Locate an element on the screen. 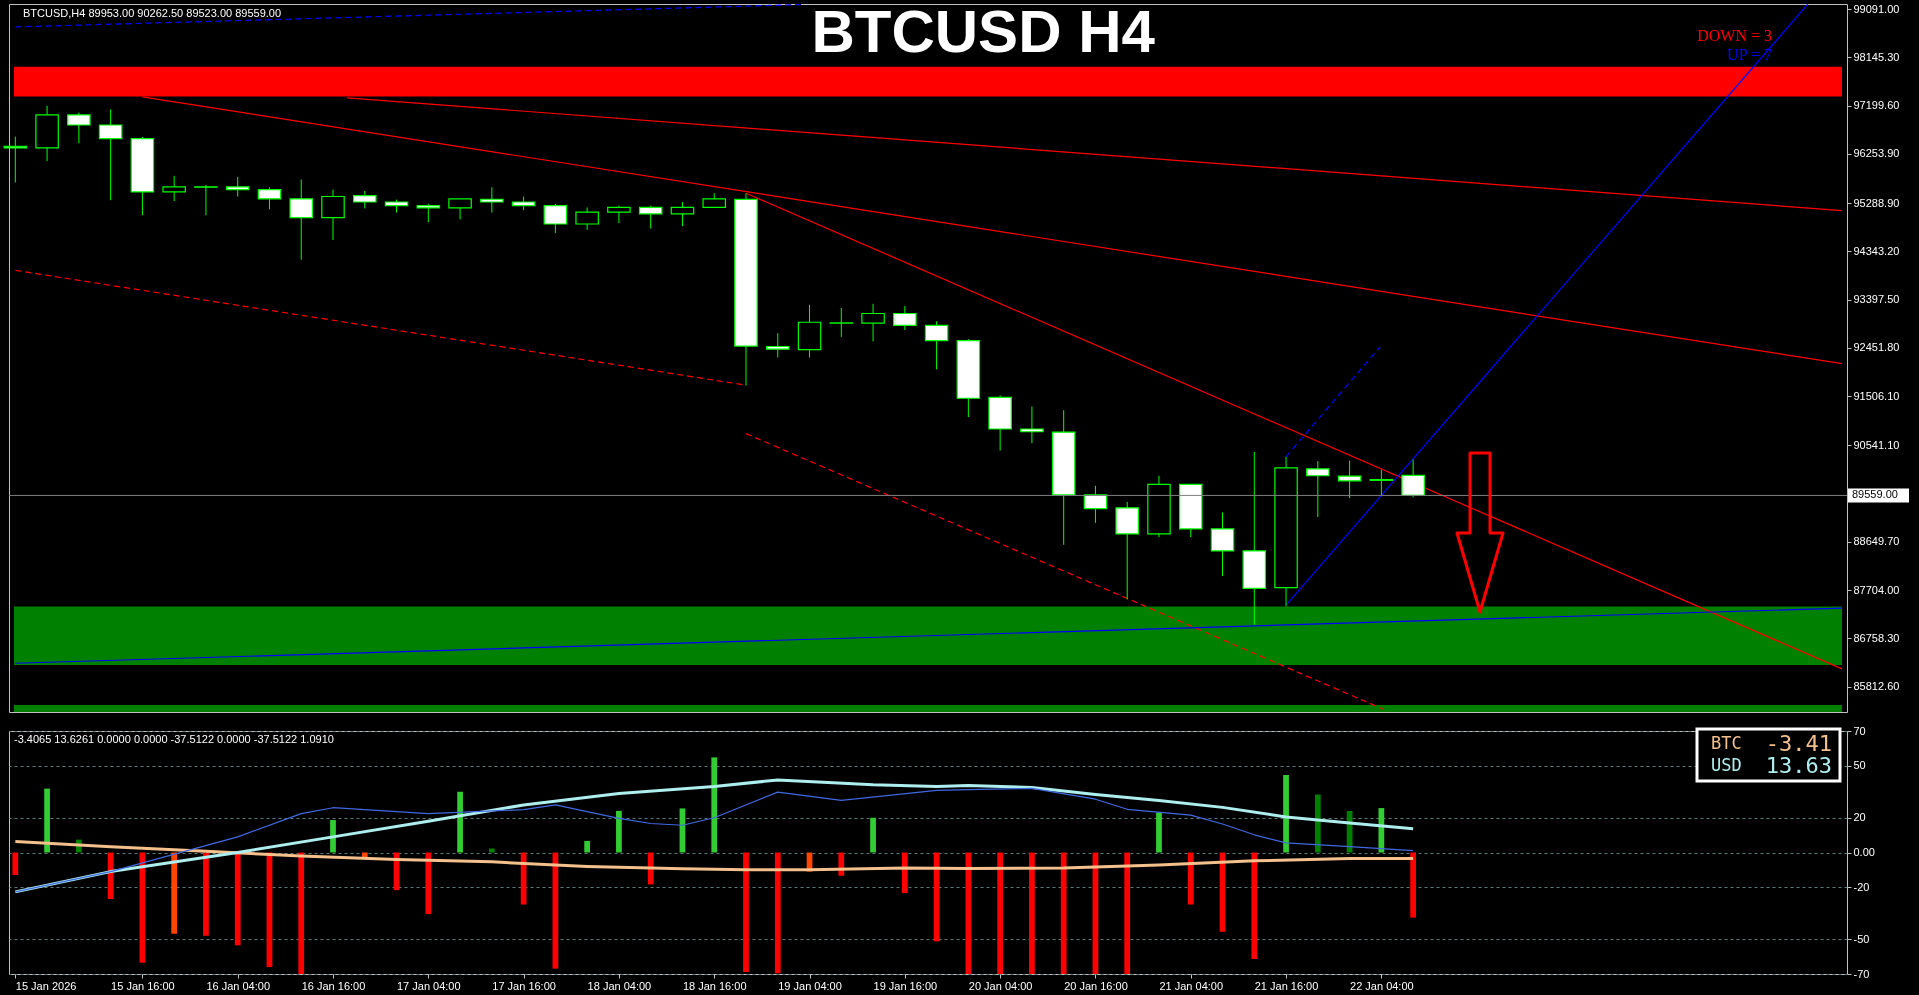 This screenshot has width=1919, height=995. y-tick-label: 94343.20 is located at coordinates (1876, 250).